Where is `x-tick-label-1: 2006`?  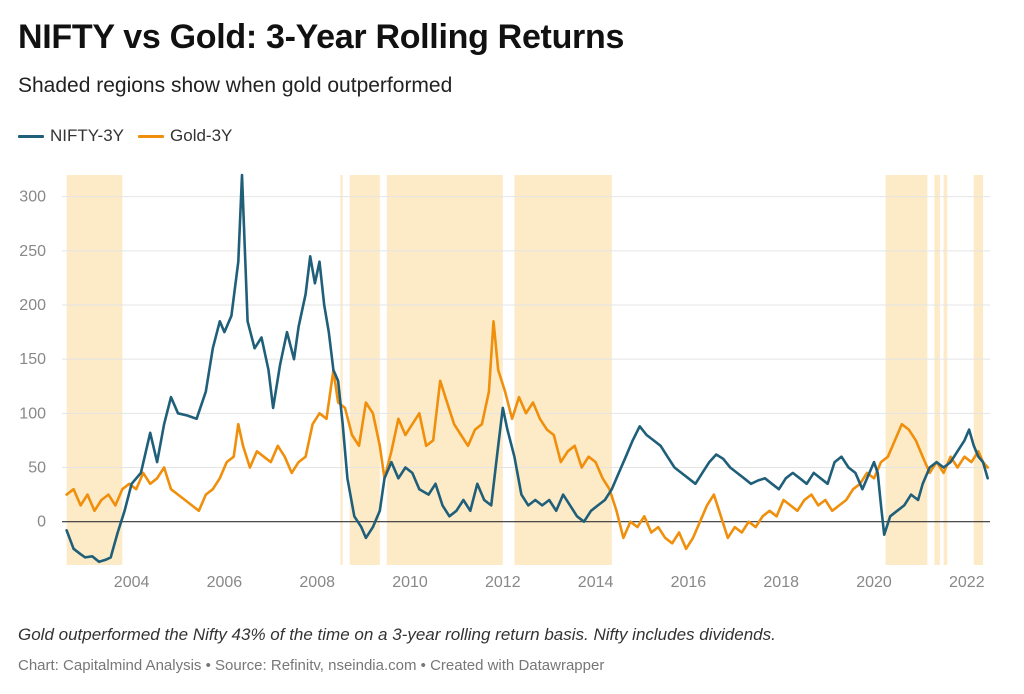
x-tick-label-1: 2006 is located at coordinates (225, 582).